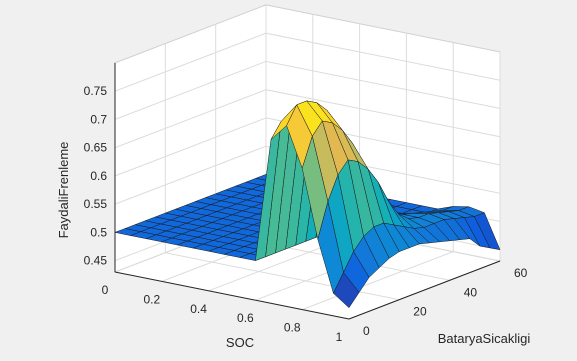 The image size is (577, 361). Describe the element at coordinates (151, 299) in the screenshot. I see `x-tick-label: 0.2` at that location.